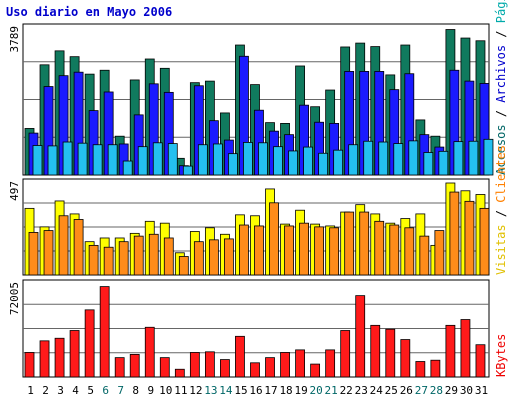 The width and height of the screenshot is (512, 400). What do you see at coordinates (14, 39) in the screenshot?
I see `y-max-label: 3789` at bounding box center [14, 39].